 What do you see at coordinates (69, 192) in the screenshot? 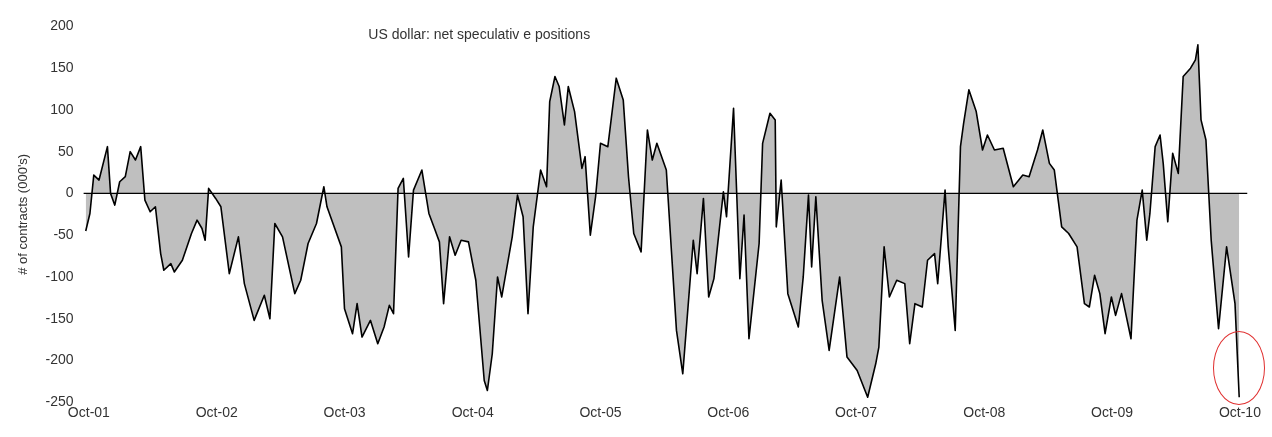
I see `y-tick-label: 0` at bounding box center [69, 192].